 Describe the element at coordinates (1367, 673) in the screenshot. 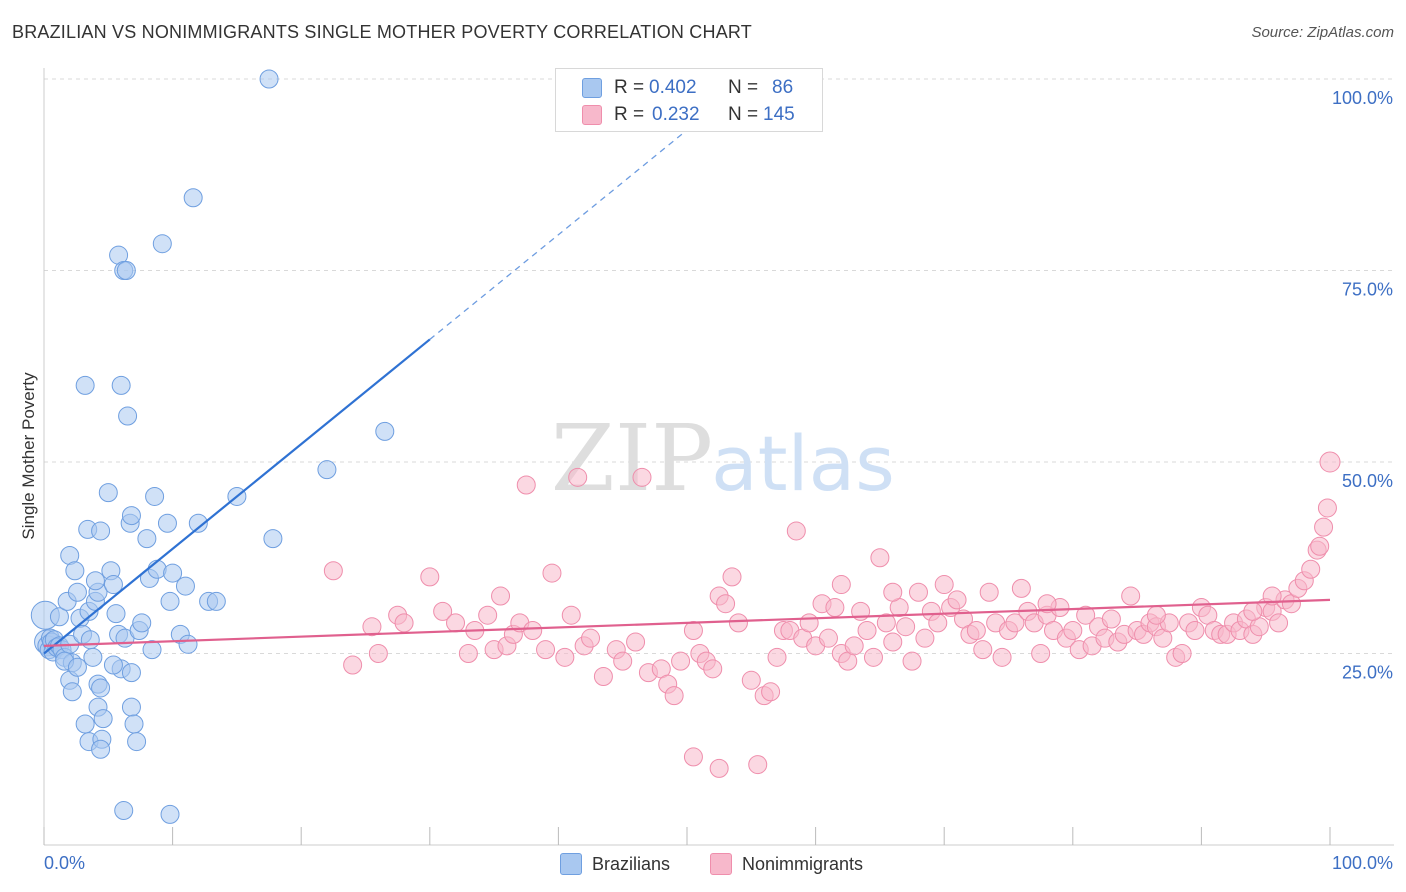

I see `y-tick-label: 25.0%` at that location.